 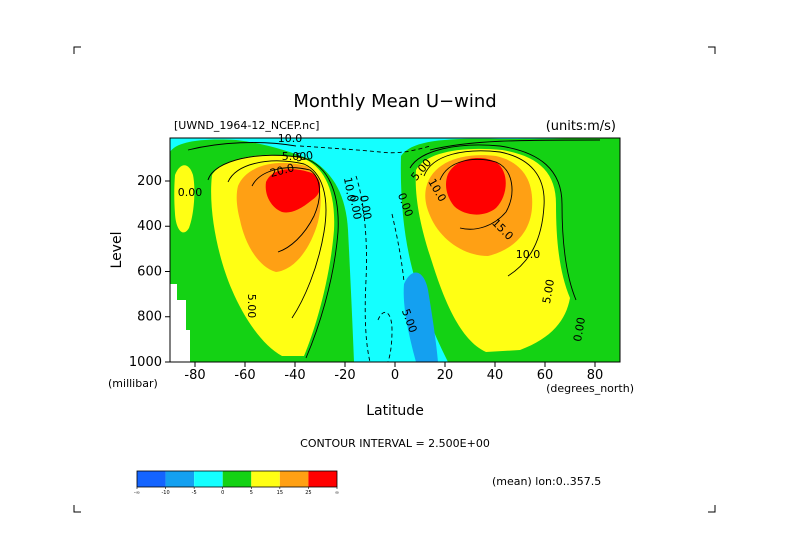 I want to click on colorbar-frame, so click(x=237, y=479).